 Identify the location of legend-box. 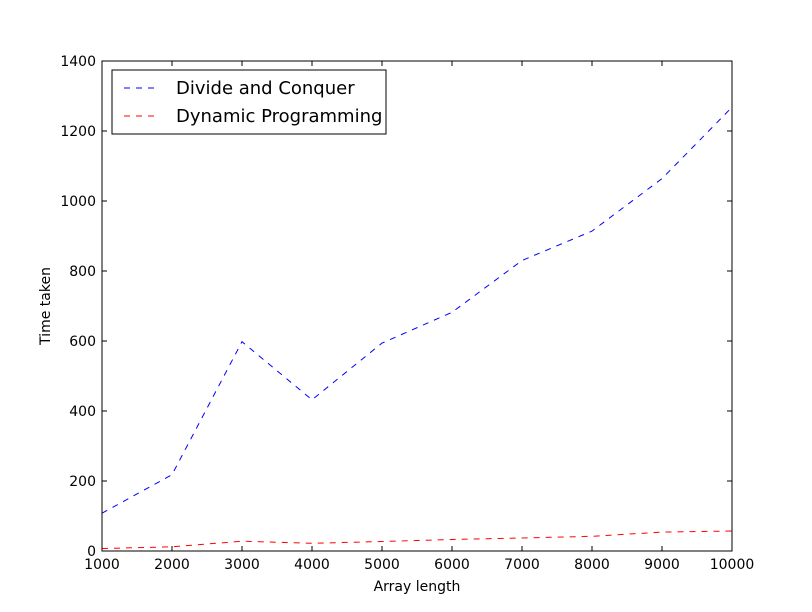
(249, 102).